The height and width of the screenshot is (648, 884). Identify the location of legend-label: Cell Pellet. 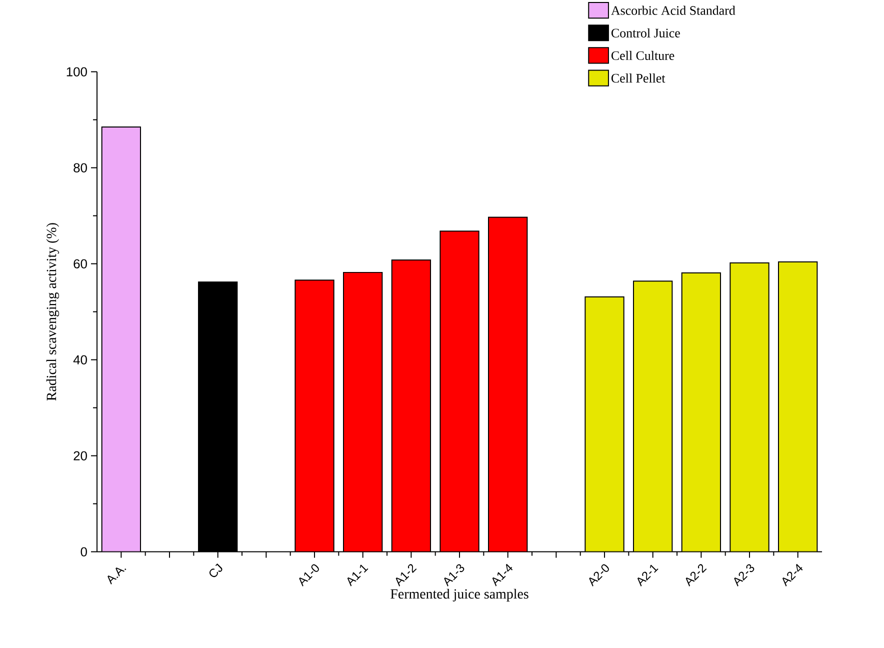
(638, 78).